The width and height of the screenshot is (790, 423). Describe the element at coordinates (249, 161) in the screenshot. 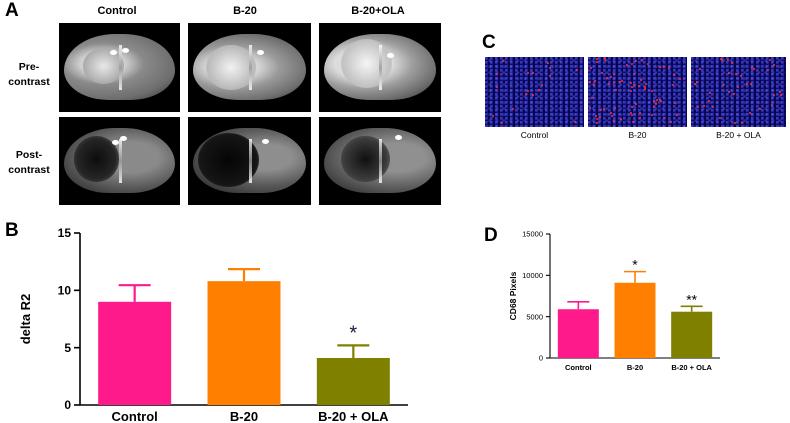

I see `mri-b20-postcontrast` at that location.